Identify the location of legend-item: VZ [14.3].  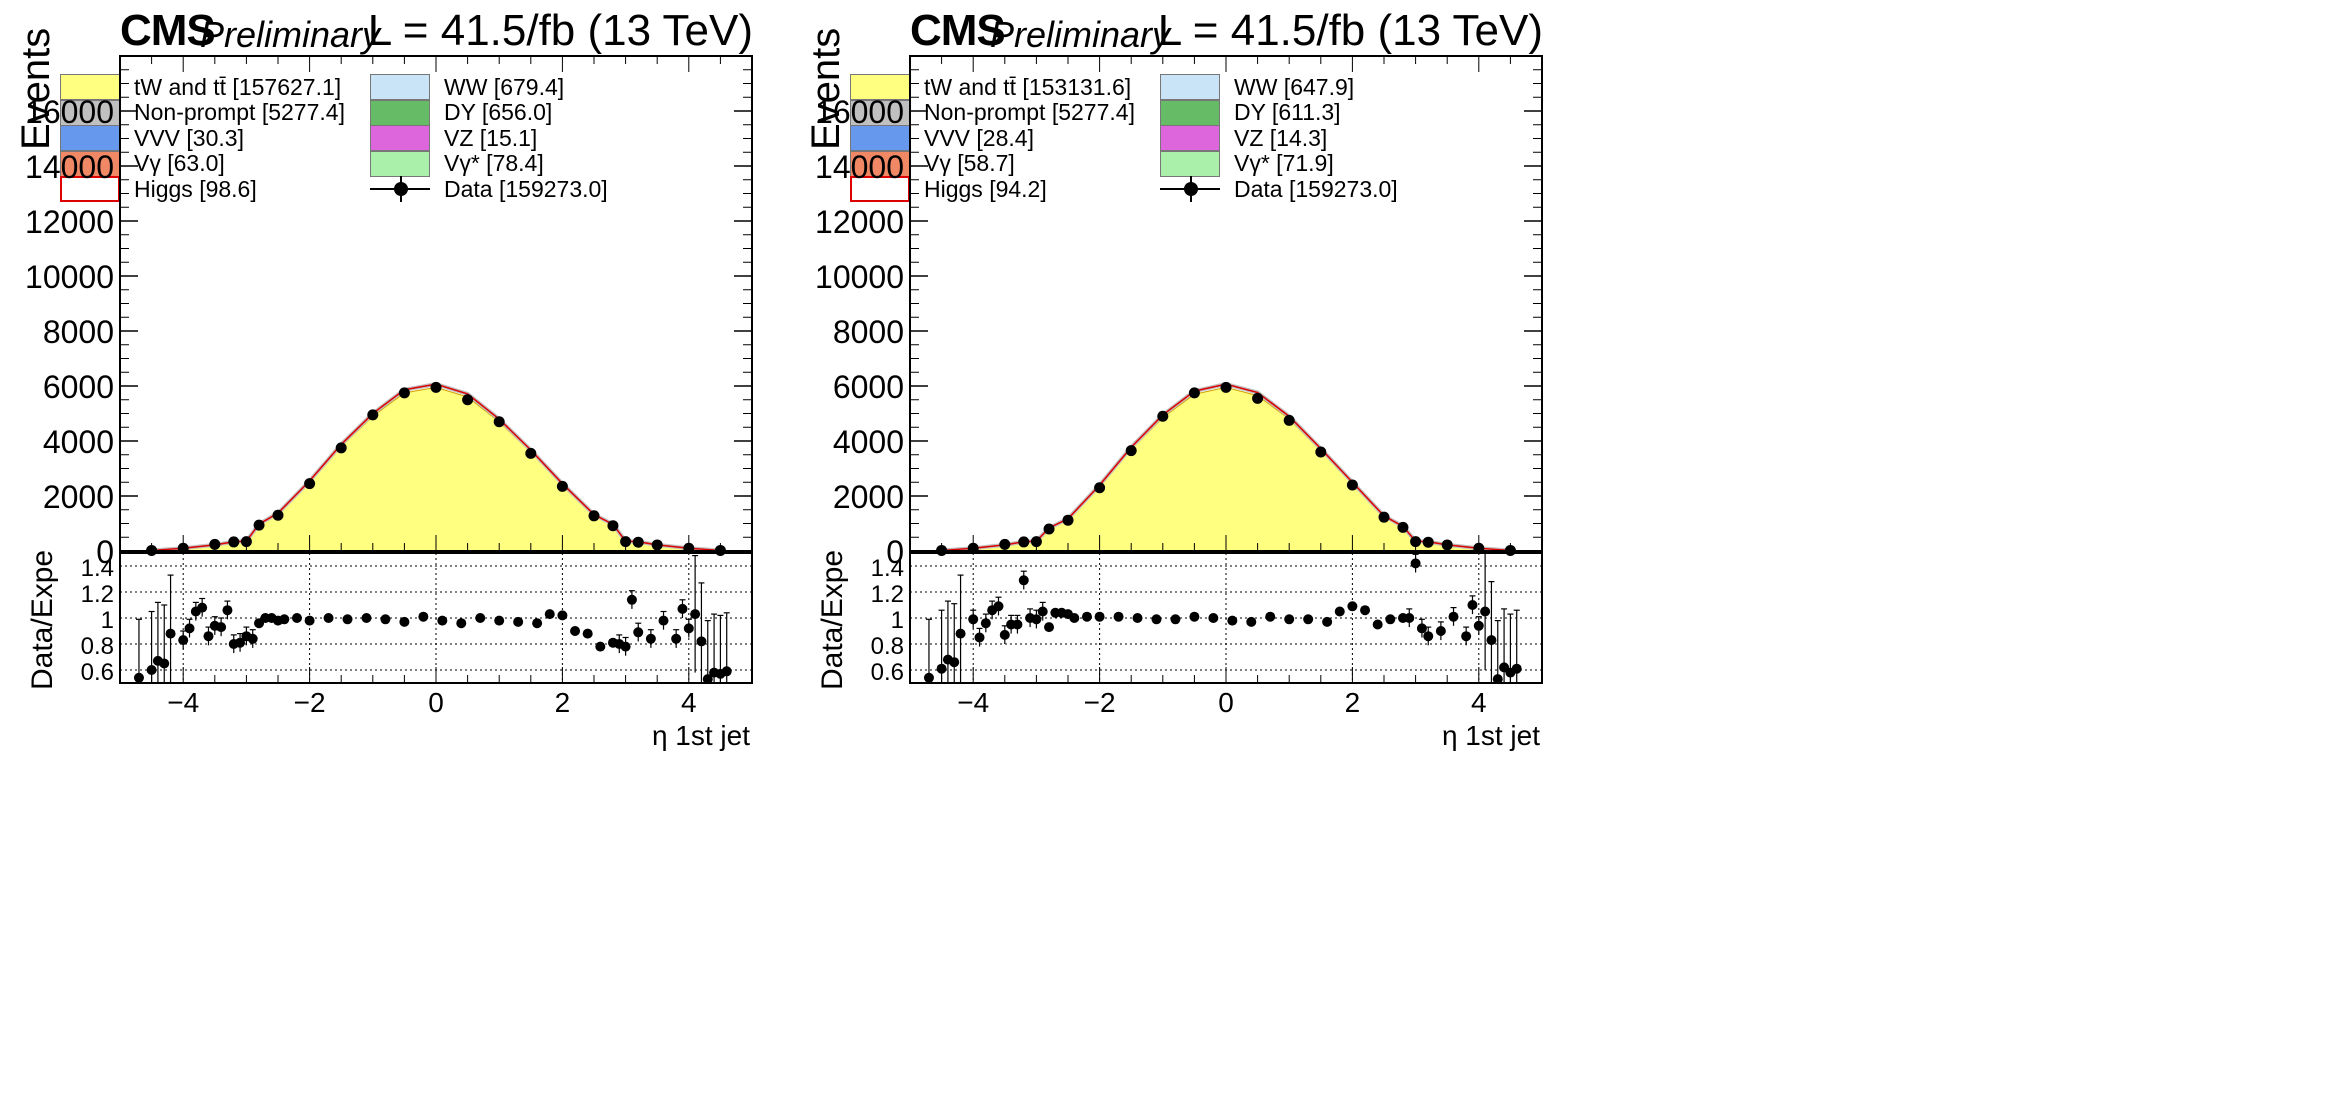
(1243, 138).